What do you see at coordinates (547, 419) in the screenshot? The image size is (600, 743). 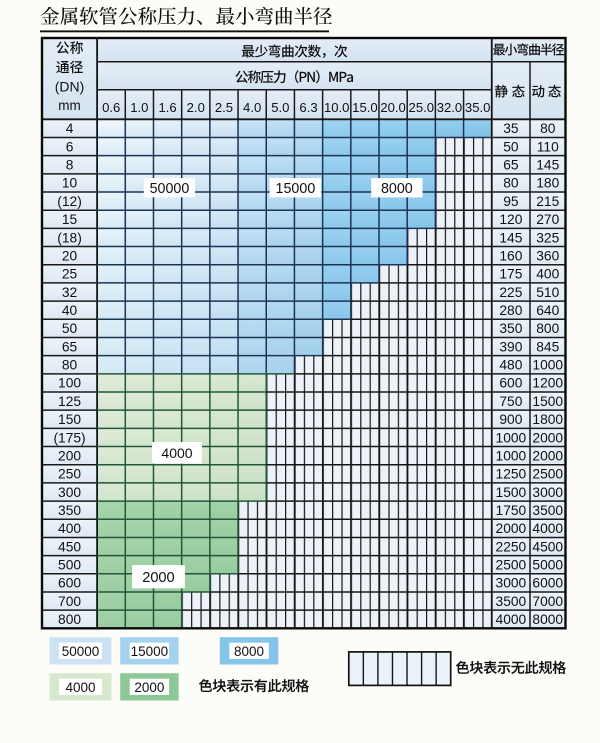 I see `svg-text: 1800` at bounding box center [547, 419].